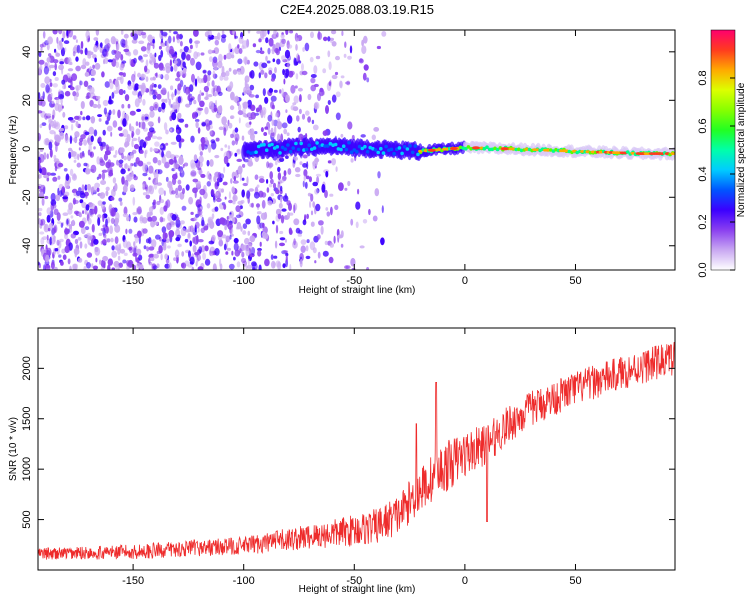 The height and width of the screenshot is (600, 750). What do you see at coordinates (354, 281) in the screenshot?
I see `spectrogram-xtick-label: -50` at bounding box center [354, 281].